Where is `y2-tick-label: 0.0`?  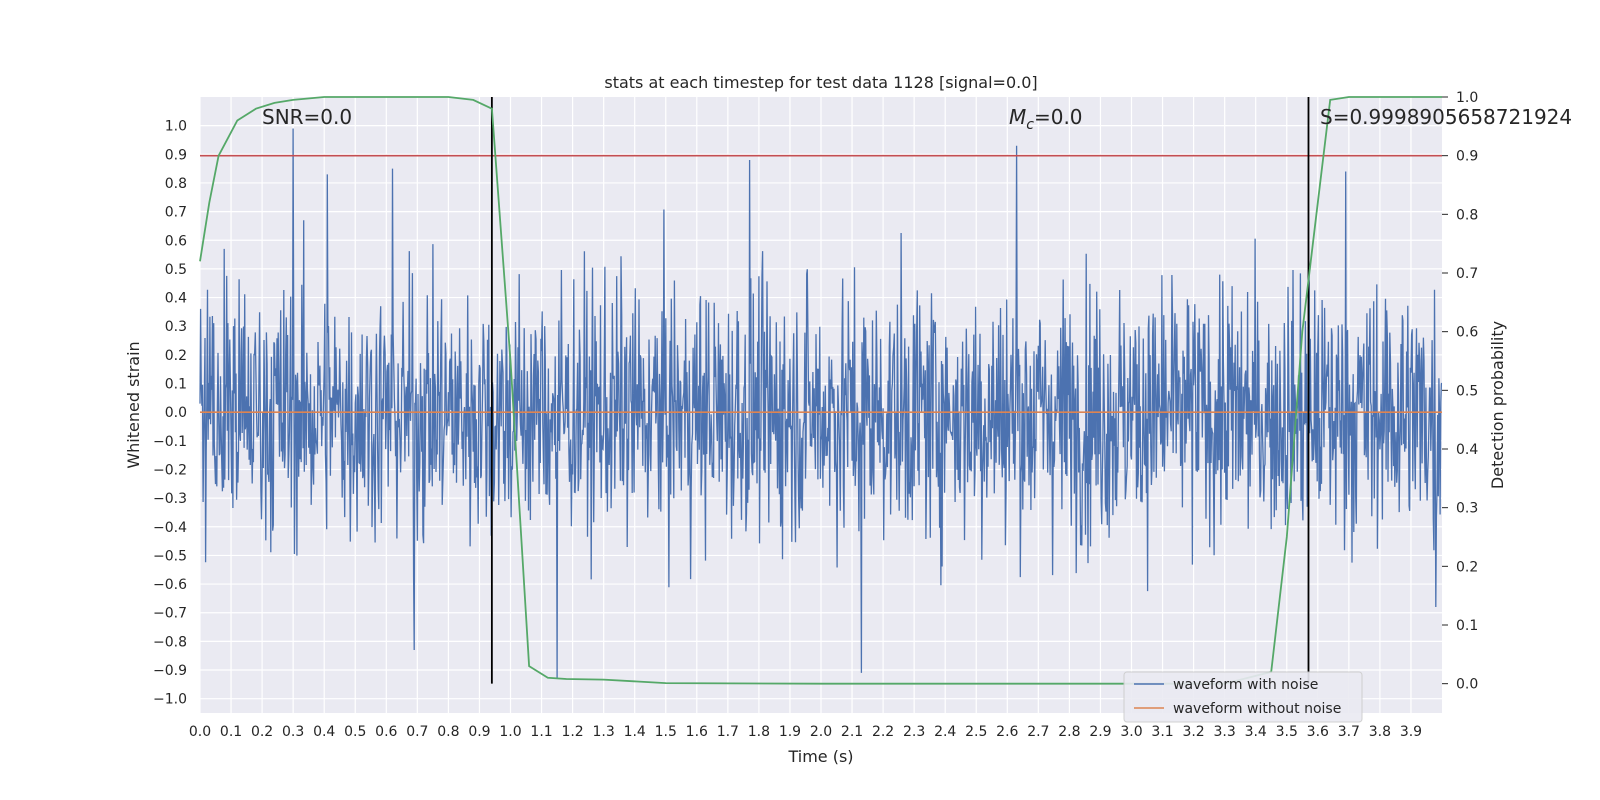 y2-tick-label: 0.0 is located at coordinates (1467, 685).